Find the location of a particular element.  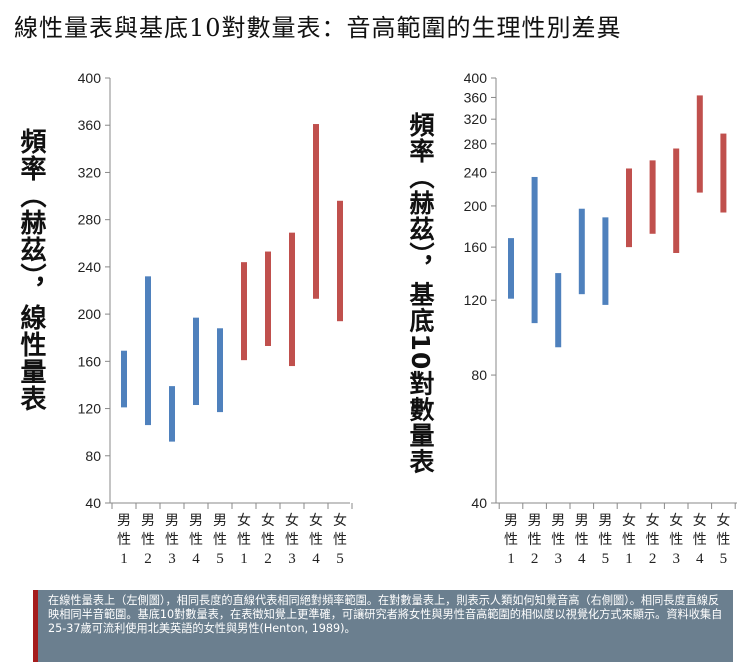

chart1-y-tick-label: 120 is located at coordinates (476, 300).